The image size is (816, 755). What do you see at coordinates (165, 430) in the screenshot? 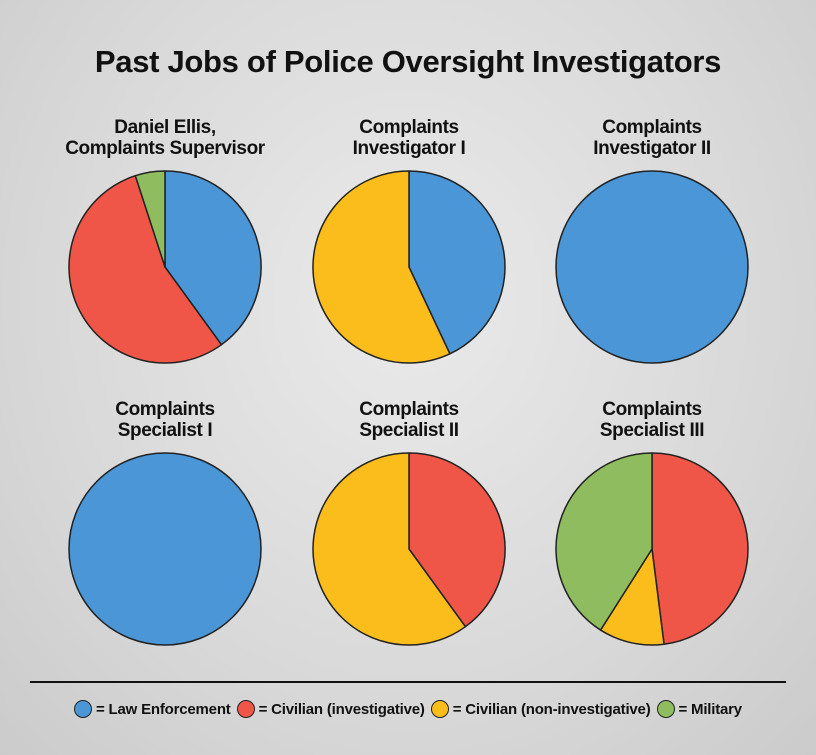
I see `pie-label-line: Specialist I` at bounding box center [165, 430].